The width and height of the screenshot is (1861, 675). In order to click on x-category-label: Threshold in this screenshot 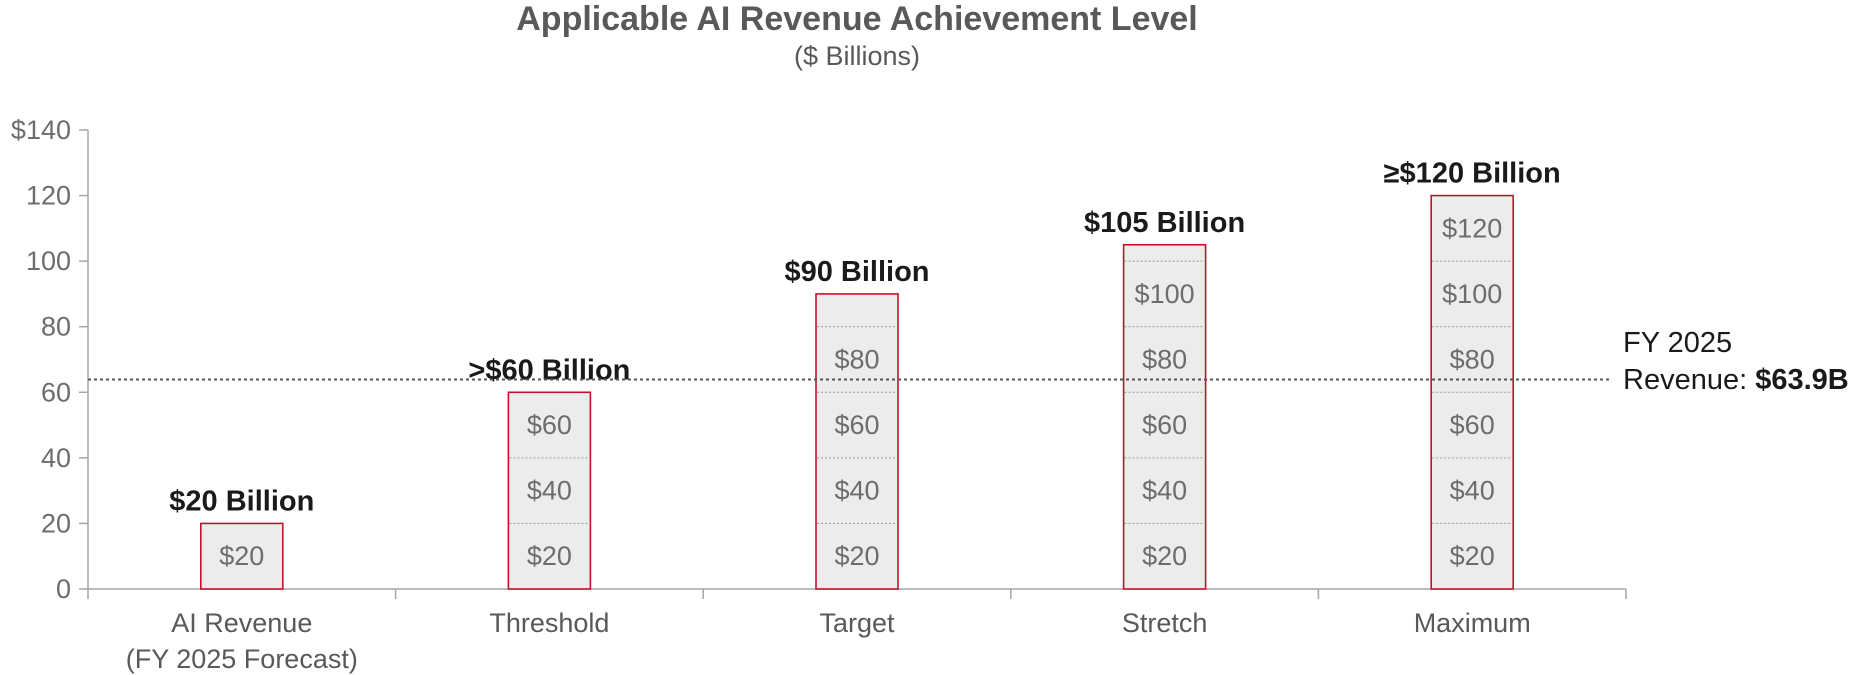, I will do `click(549, 623)`.